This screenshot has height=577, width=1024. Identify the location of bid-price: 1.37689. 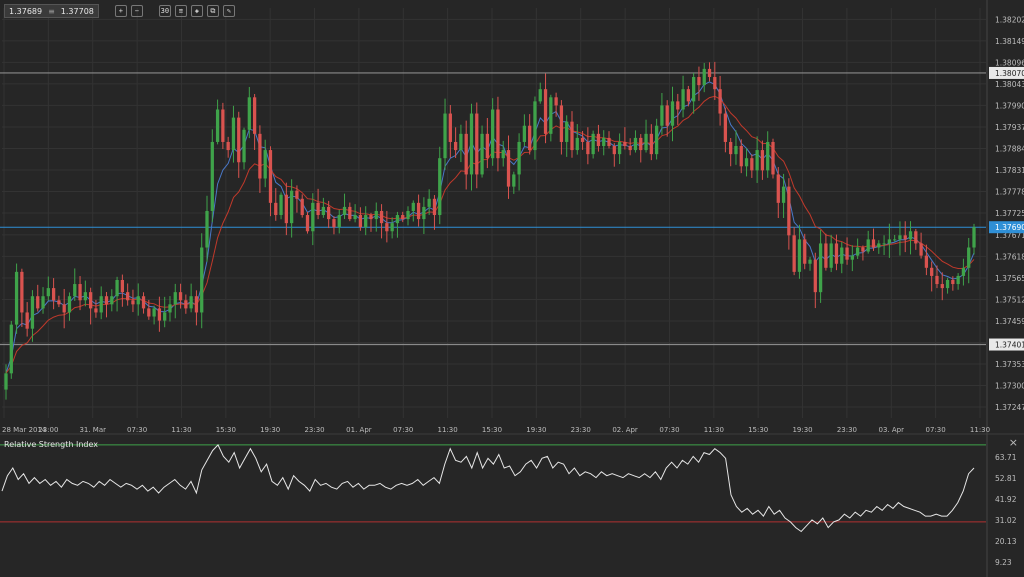
(26, 11).